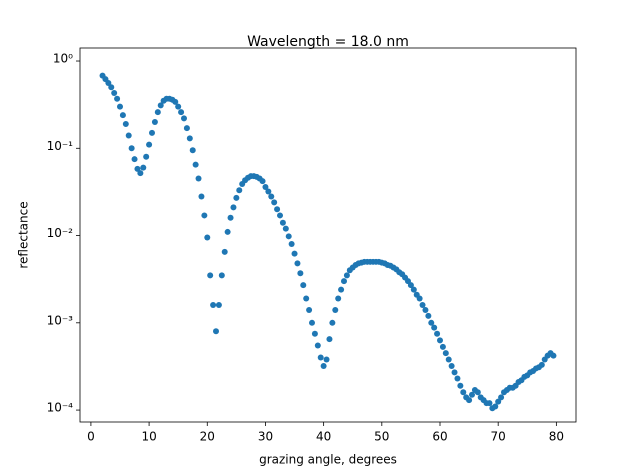 This screenshot has height=476, width=640. What do you see at coordinates (63, 59) in the screenshot?
I see `y-tick-label: 10⁰` at bounding box center [63, 59].